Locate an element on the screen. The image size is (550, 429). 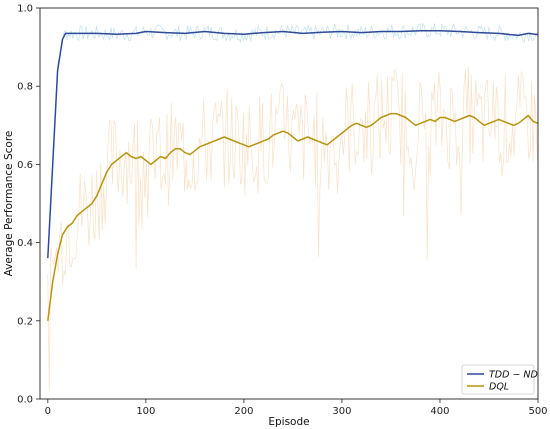
legend-label-dql: DQL is located at coordinates (499, 387).